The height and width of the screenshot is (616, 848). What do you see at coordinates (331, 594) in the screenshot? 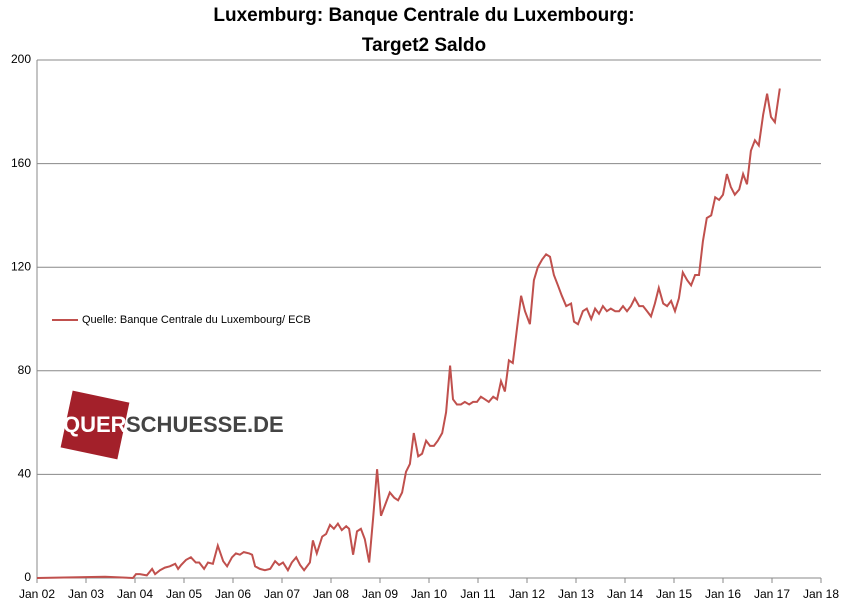
I see `x-tick-label: Jan 08` at bounding box center [331, 594].